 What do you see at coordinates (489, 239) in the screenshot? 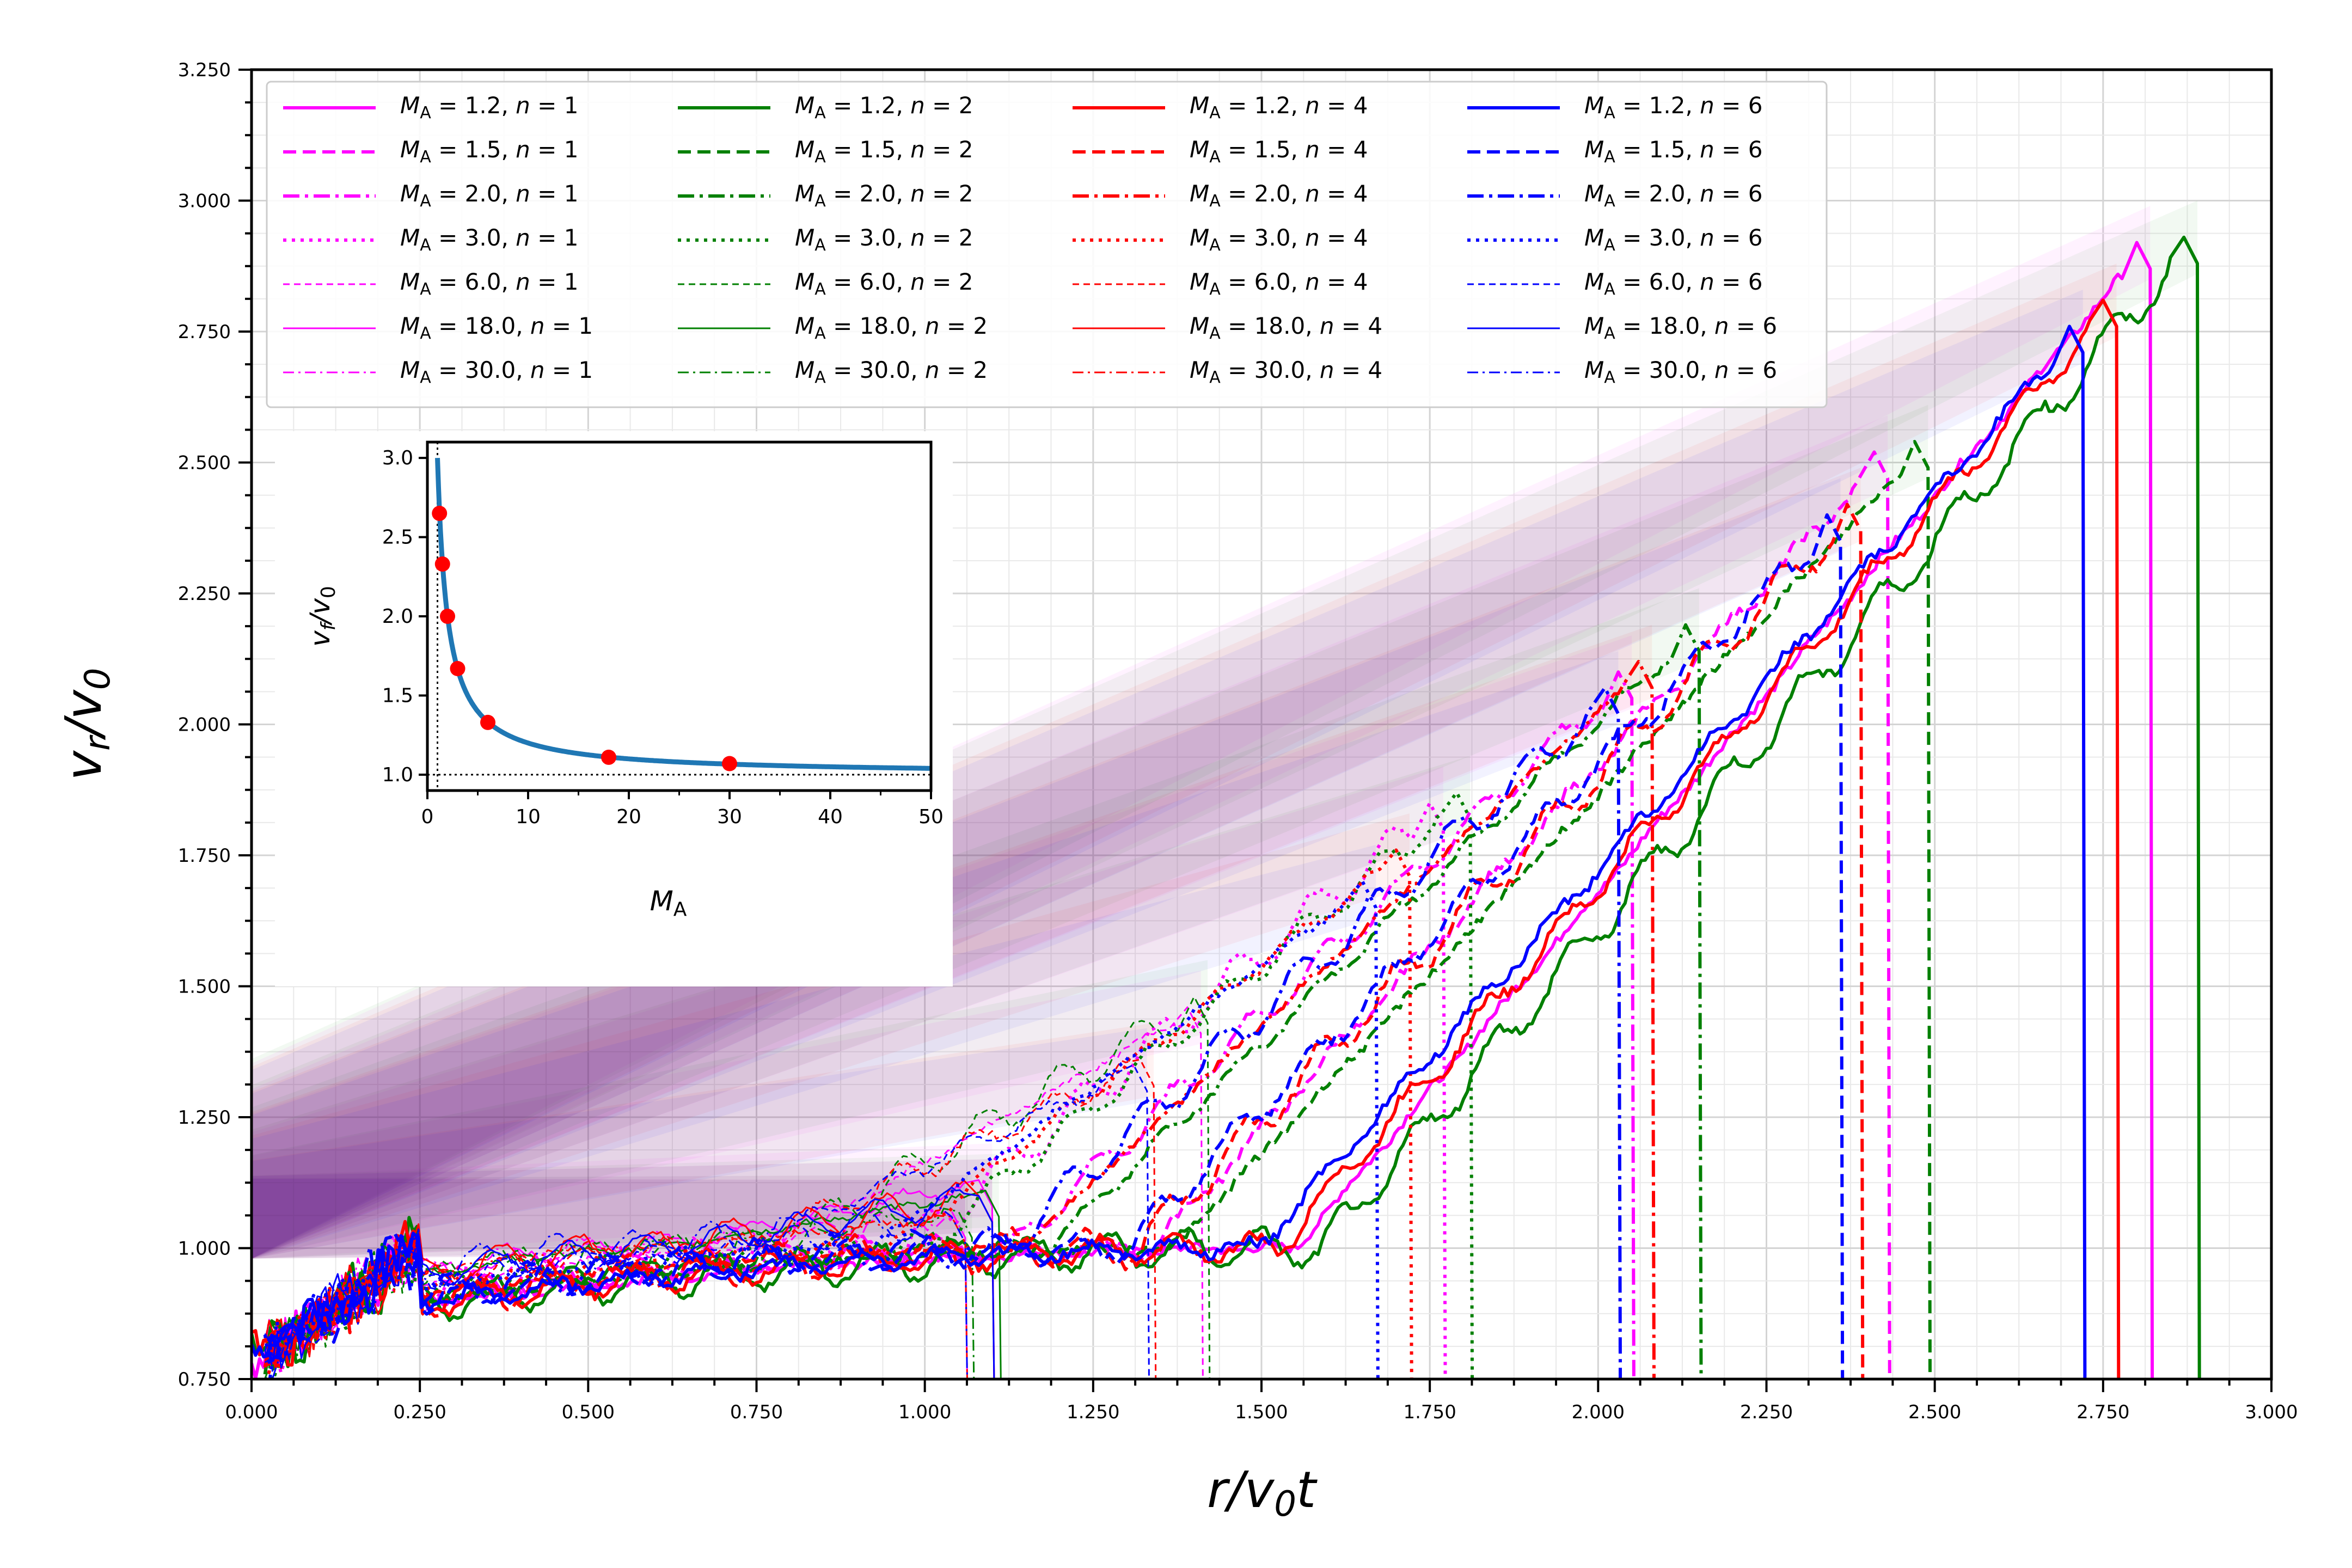
I see `legend-label: MA = 3.0, n = 1` at bounding box center [489, 239].